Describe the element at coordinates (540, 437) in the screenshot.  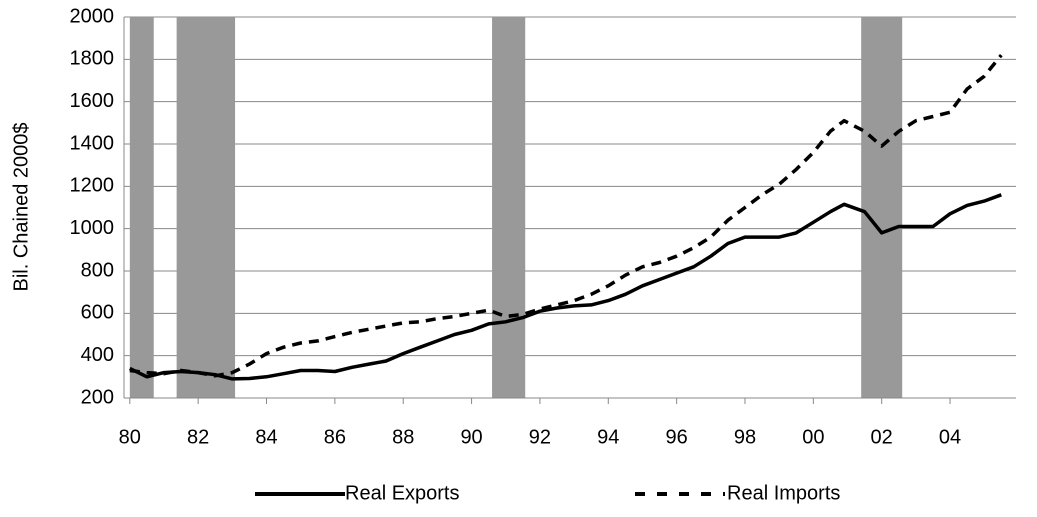
I see `x-tick-label: 92` at that location.